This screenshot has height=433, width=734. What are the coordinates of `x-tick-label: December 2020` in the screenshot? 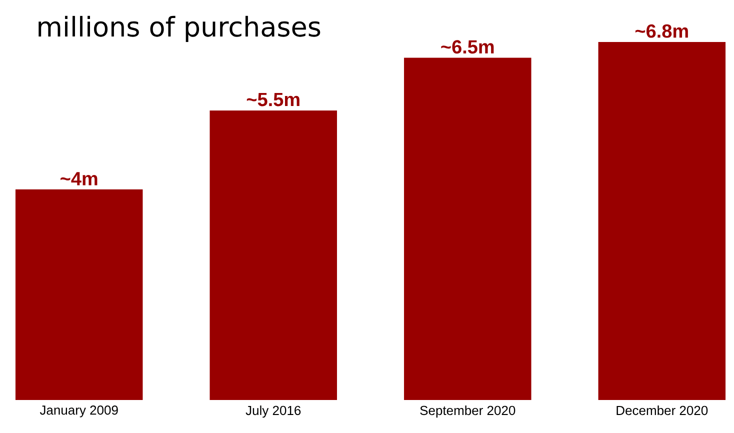 It's located at (662, 411).